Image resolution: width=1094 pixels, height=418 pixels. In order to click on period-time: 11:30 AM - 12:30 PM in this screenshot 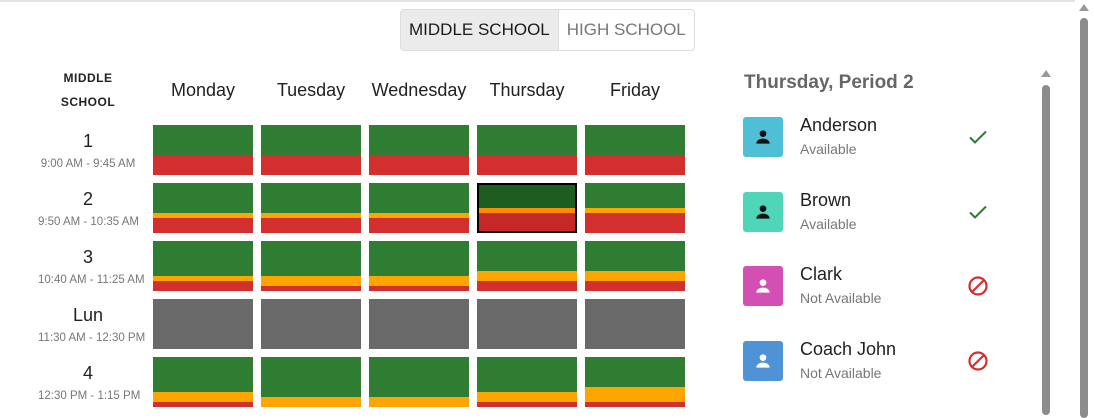, I will do `click(92, 338)`.